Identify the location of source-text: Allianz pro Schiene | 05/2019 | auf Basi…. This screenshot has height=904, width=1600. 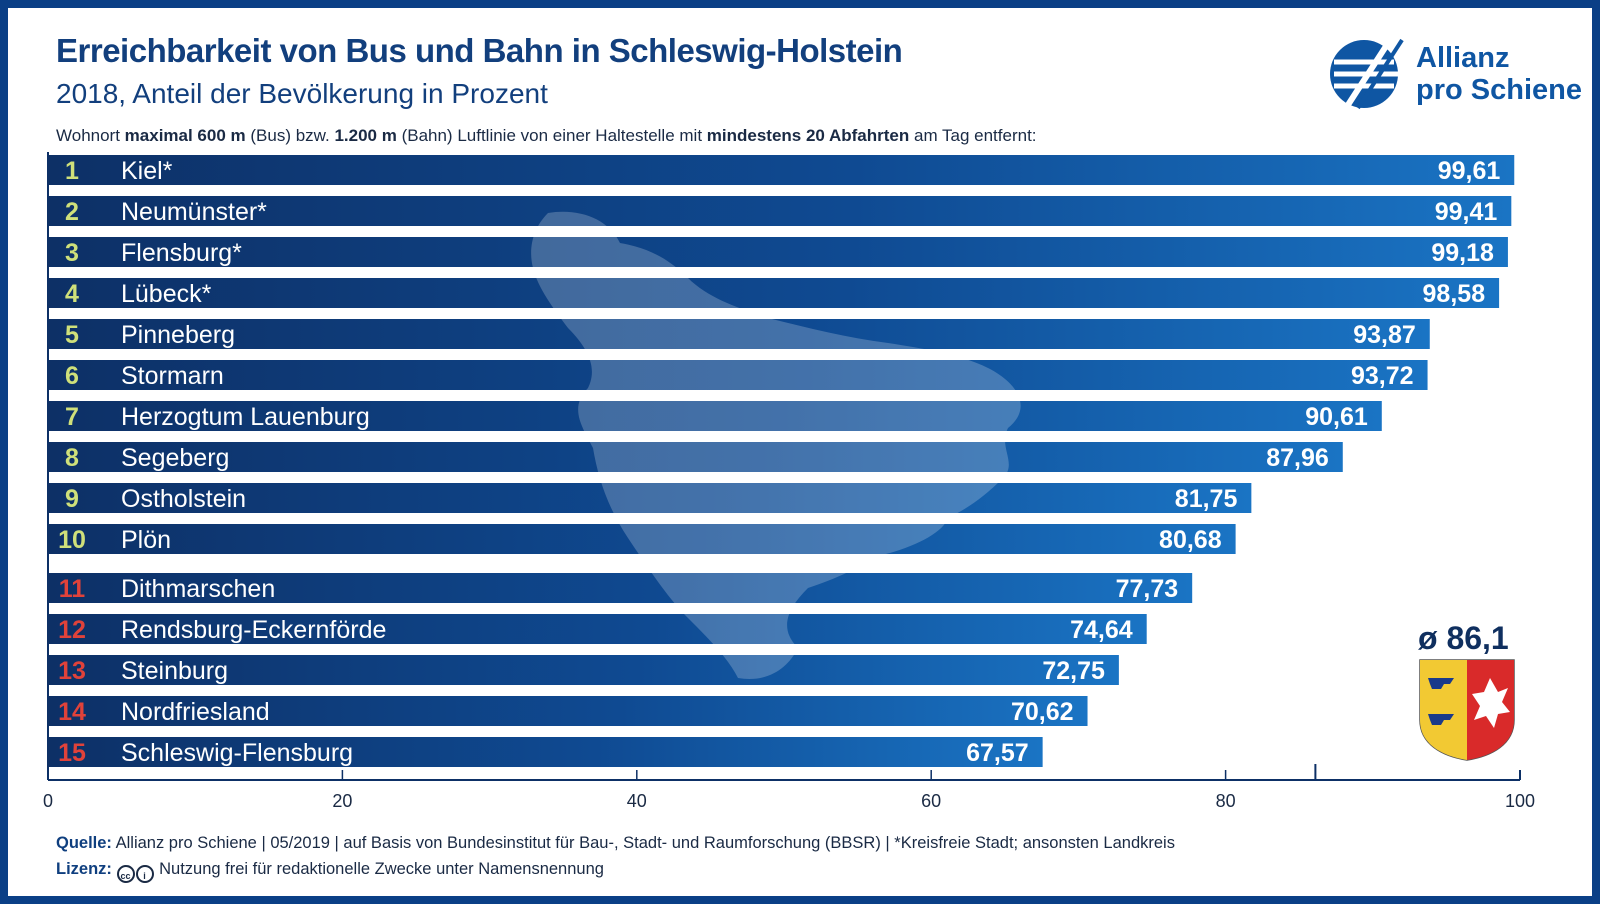
(643, 843).